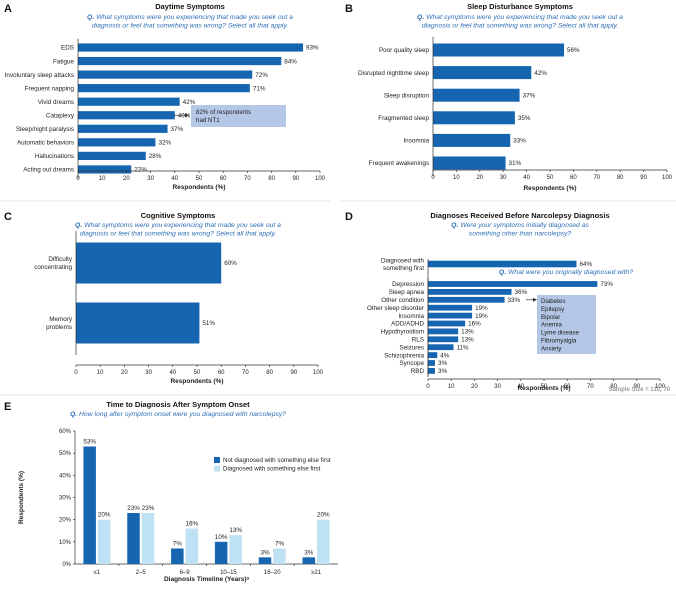 Image resolution: width=676 pixels, height=612 pixels. Describe the element at coordinates (524, 118) in the screenshot. I see `bar-value-label: 35%` at that location.